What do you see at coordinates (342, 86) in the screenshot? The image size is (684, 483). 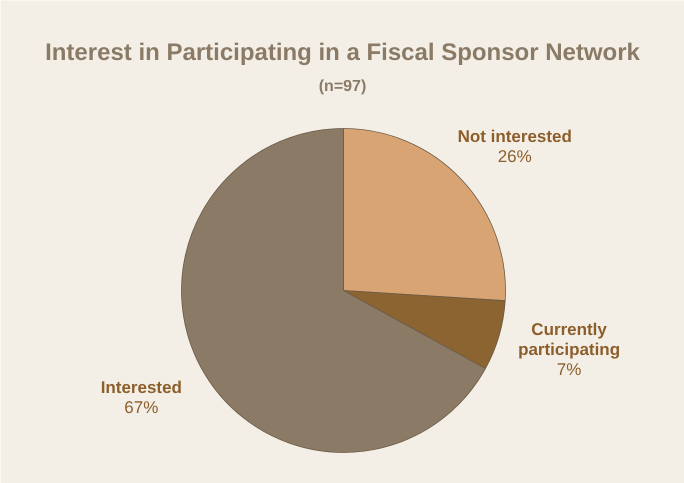 I see `chart-subtitle: (n=97)` at bounding box center [342, 86].